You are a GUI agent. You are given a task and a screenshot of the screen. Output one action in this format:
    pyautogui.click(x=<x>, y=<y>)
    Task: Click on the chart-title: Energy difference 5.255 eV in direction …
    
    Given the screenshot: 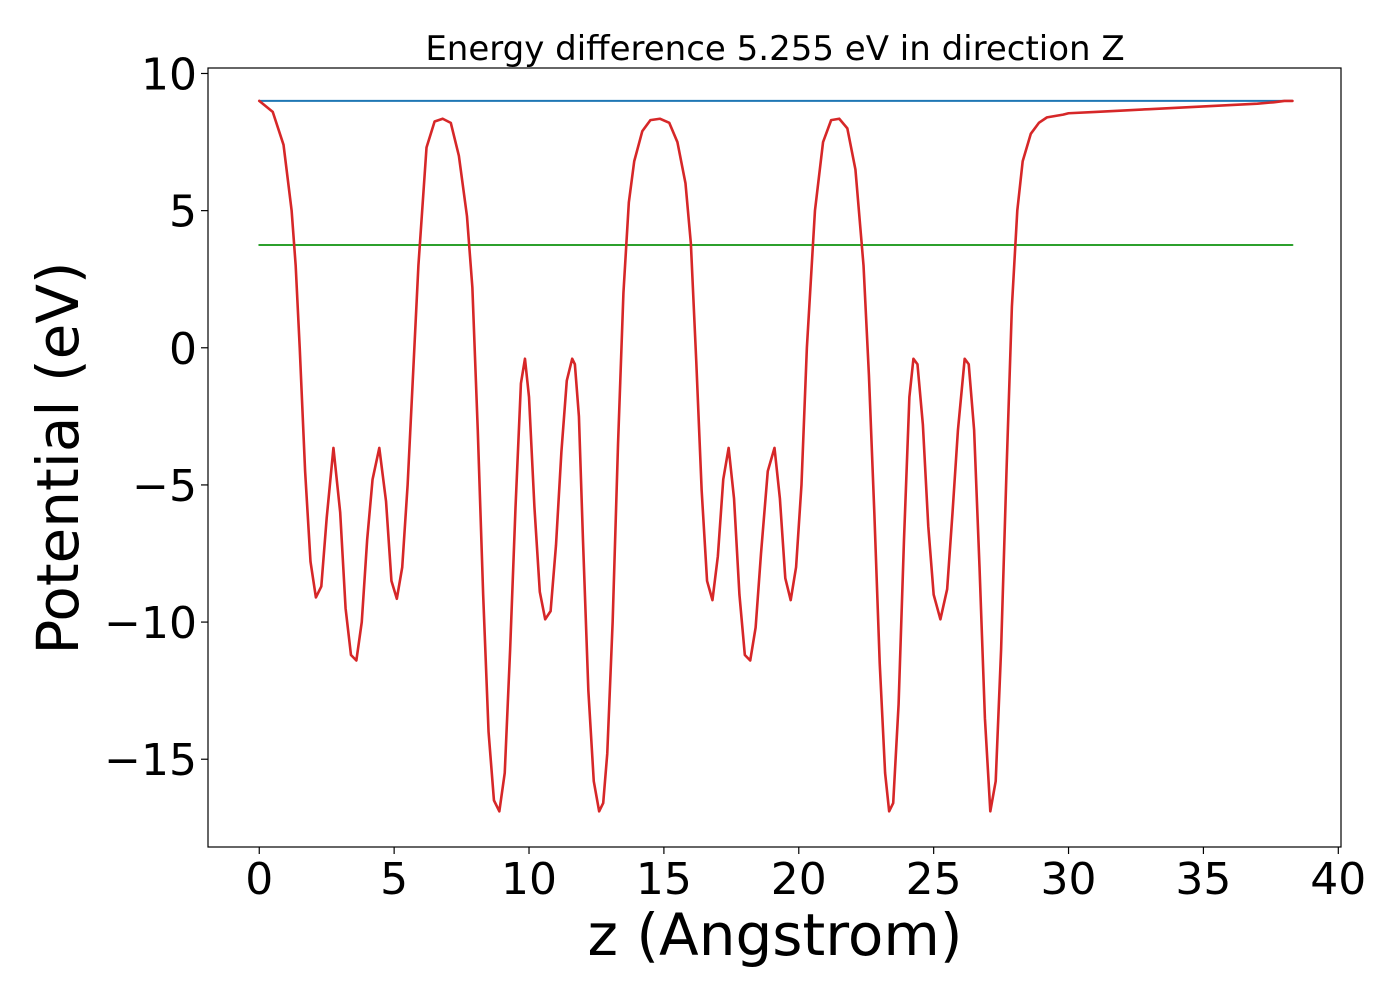 What is the action you would take?
    pyautogui.click(x=774, y=49)
    